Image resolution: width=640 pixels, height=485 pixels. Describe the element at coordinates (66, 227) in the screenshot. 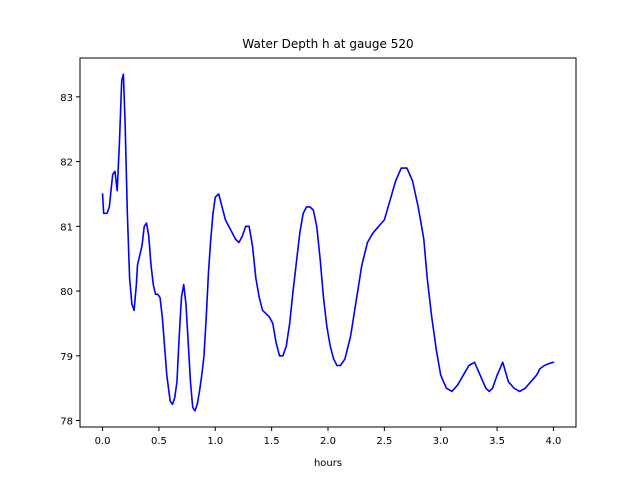

I see `y-tick-label: 81` at that location.